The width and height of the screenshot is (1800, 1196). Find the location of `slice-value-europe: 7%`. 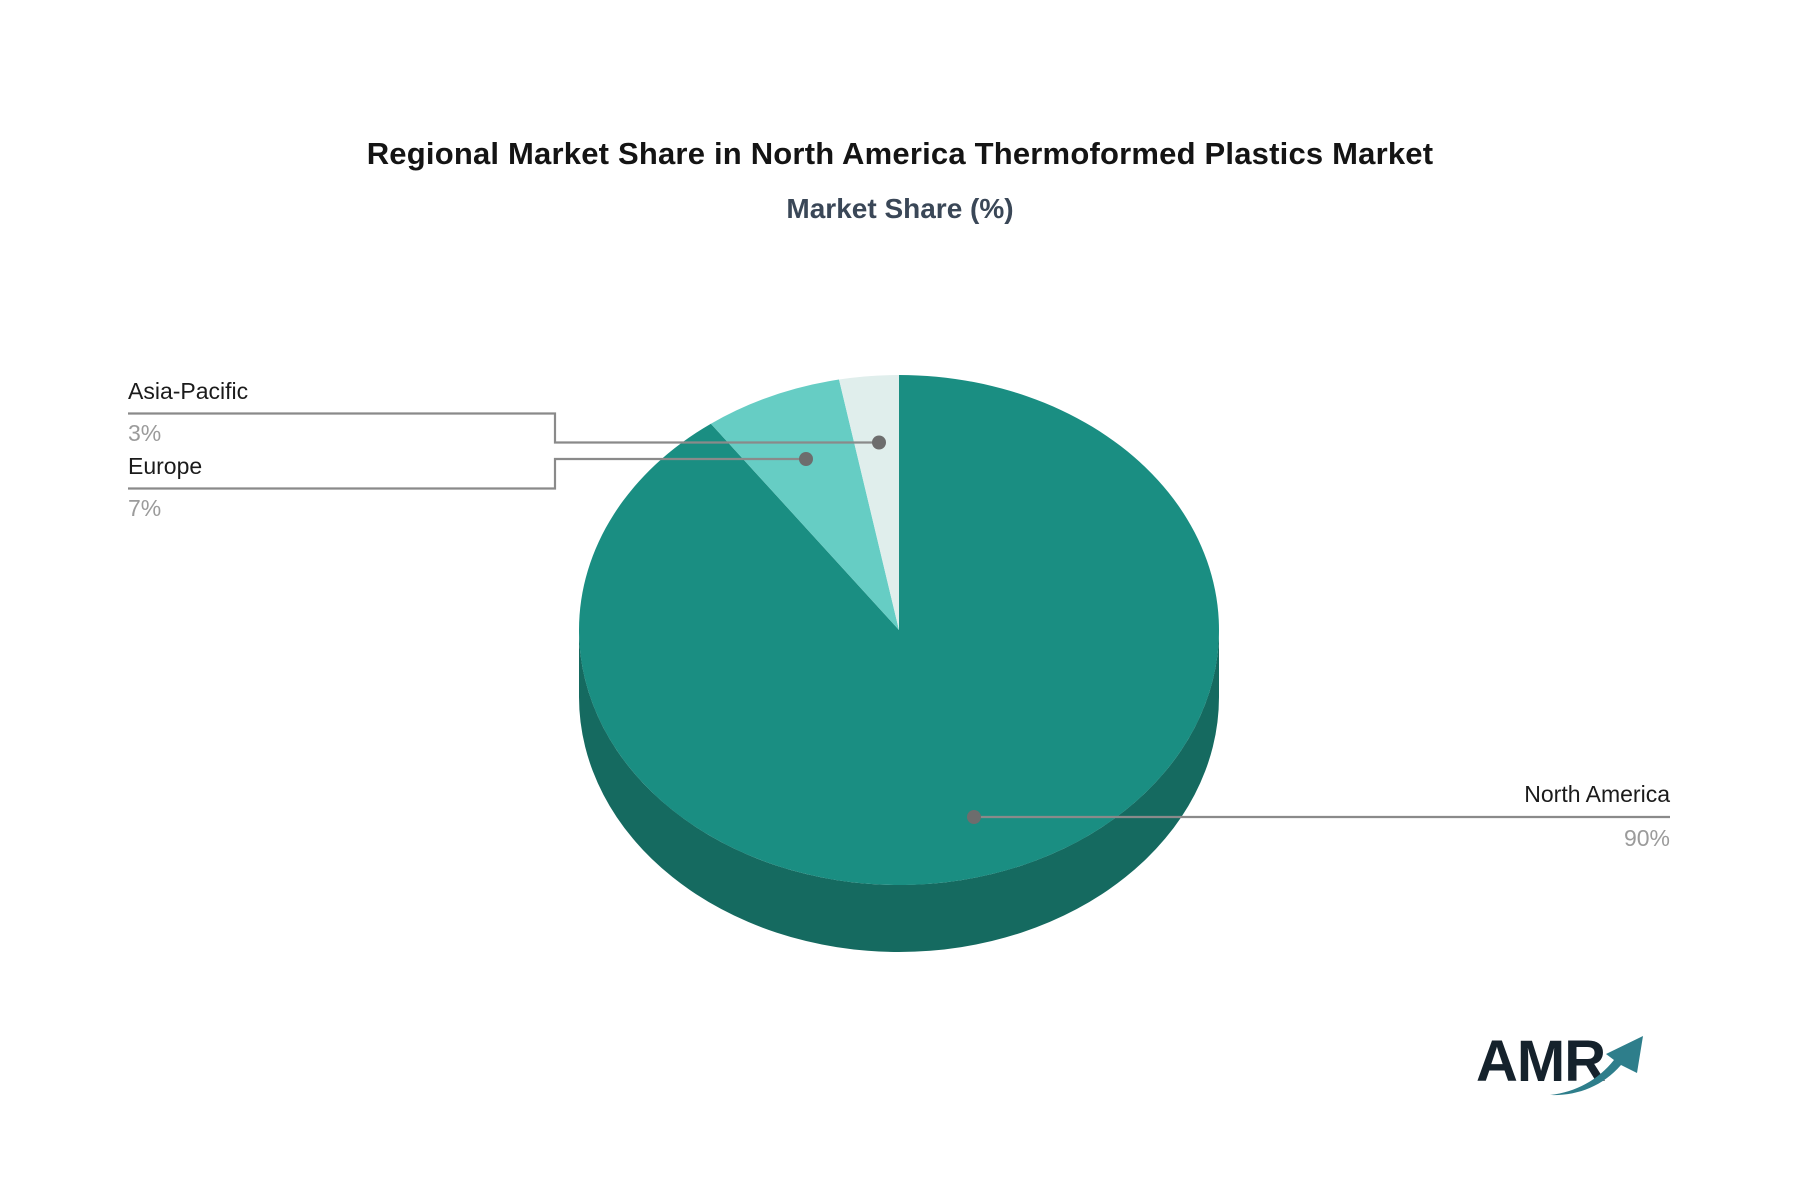

slice-value-europe: 7% is located at coordinates (145, 508).